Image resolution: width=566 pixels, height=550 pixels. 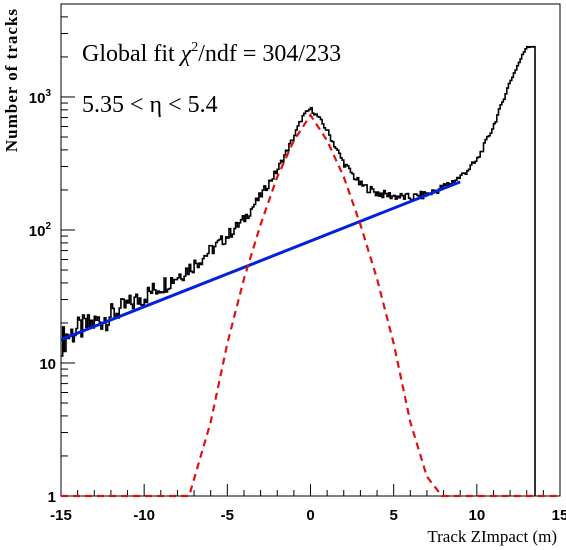 I want to click on x-tick-label: 15, so click(x=559, y=515).